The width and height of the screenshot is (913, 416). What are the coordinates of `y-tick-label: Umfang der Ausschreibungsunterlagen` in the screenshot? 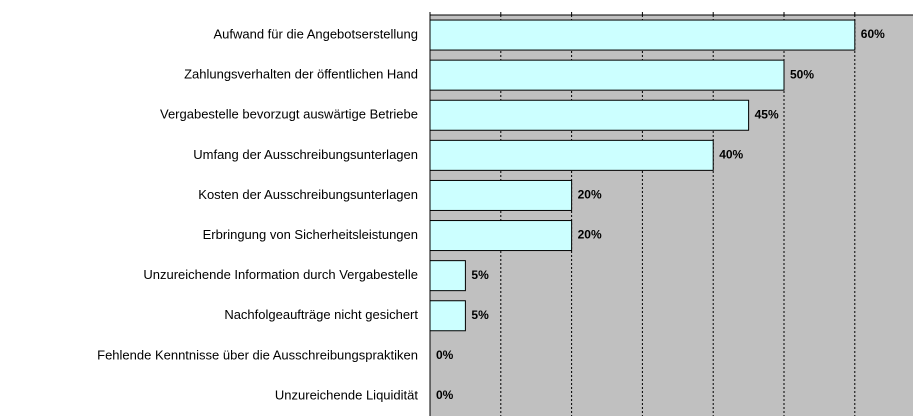 It's located at (305, 154).